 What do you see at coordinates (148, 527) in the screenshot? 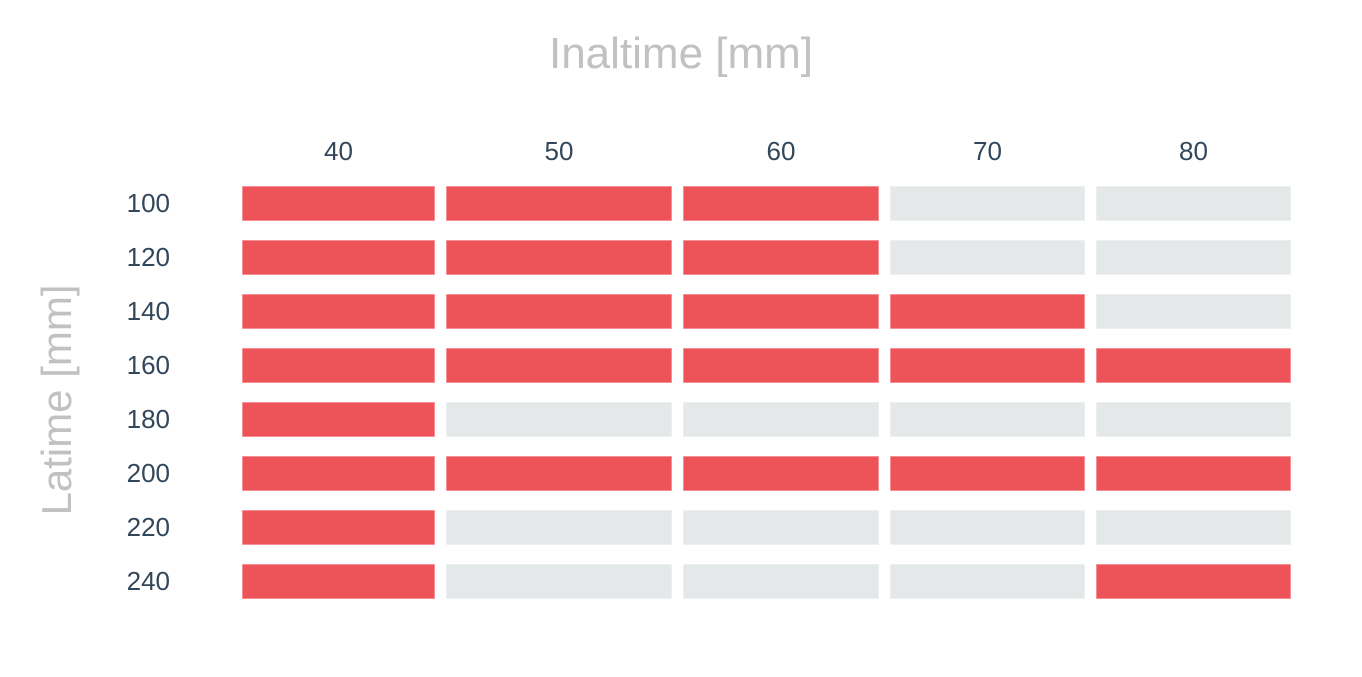
I see `y-tick-label: 220` at bounding box center [148, 527].